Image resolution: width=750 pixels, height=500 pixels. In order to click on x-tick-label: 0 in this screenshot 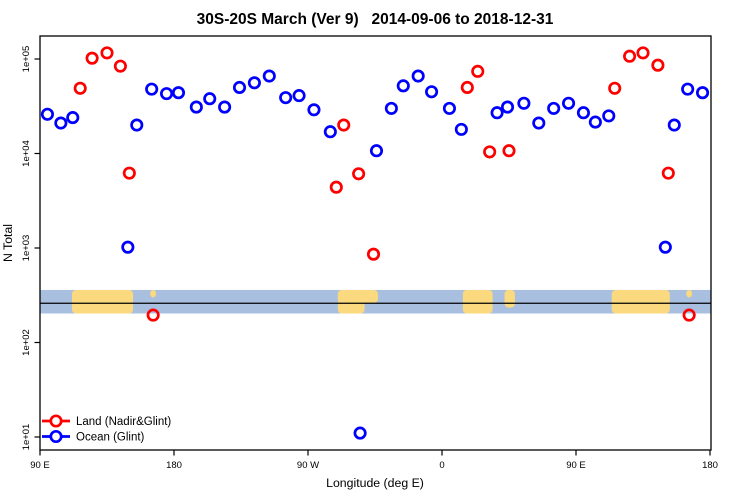, I will do `click(441, 465)`.